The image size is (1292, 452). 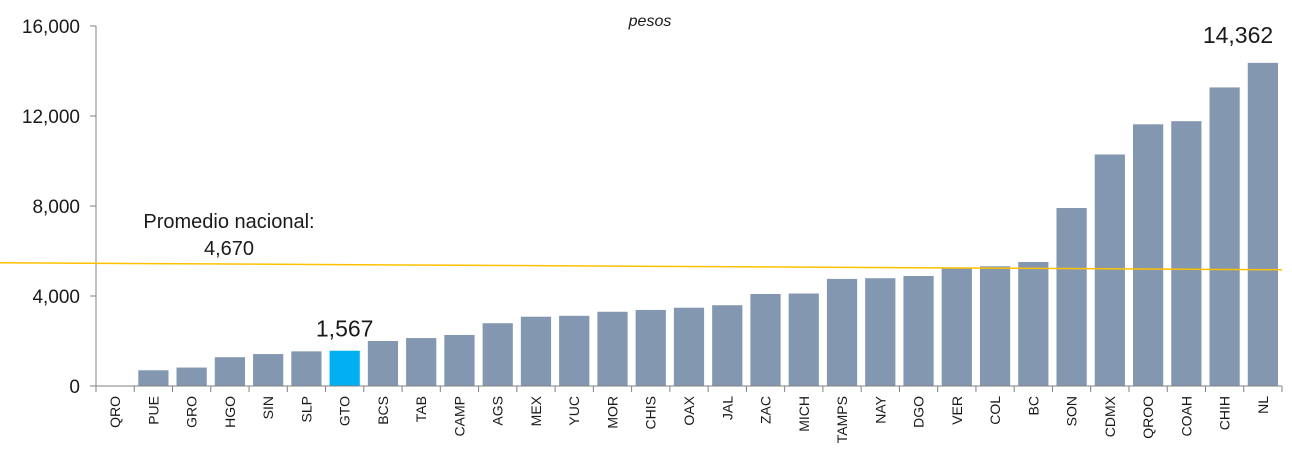 What do you see at coordinates (1033, 324) in the screenshot?
I see `bar-bc` at bounding box center [1033, 324].